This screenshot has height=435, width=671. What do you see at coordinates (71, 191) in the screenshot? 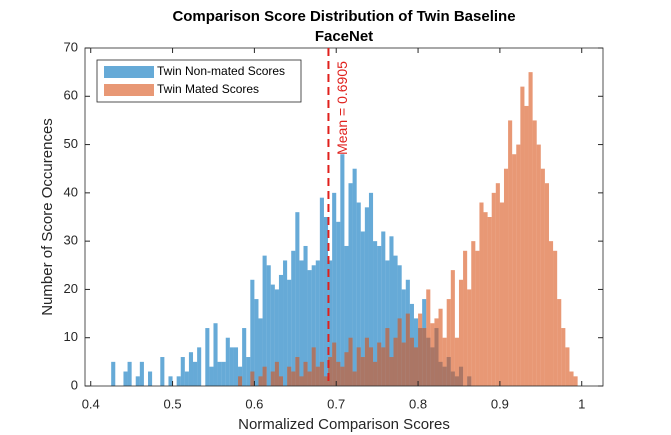
I see `y-tick-label: 40` at bounding box center [71, 191].